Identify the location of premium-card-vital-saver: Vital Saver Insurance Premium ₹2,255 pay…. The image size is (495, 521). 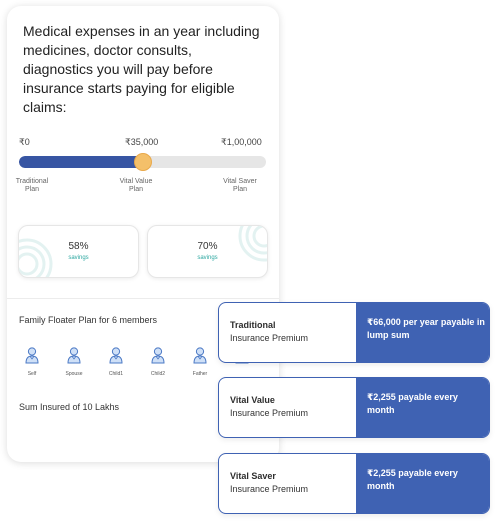
(354, 483).